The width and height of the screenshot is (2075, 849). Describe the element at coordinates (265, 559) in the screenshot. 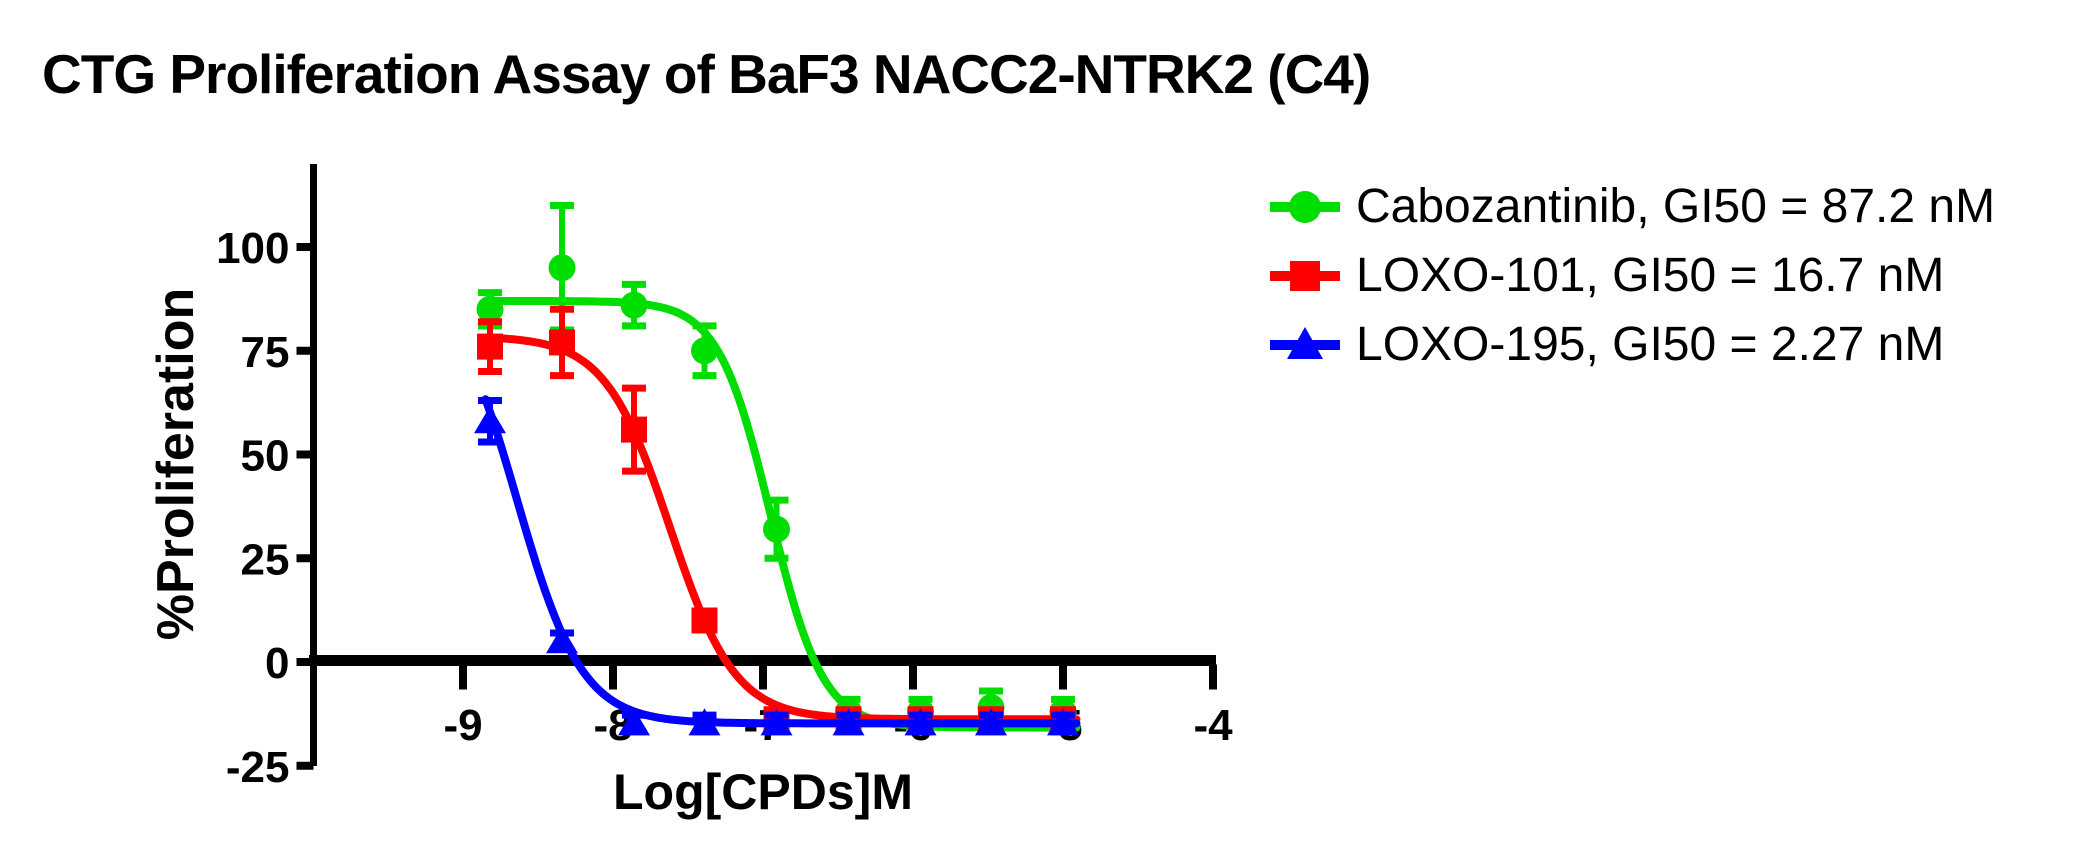

I see `y-tick-label: 25` at that location.